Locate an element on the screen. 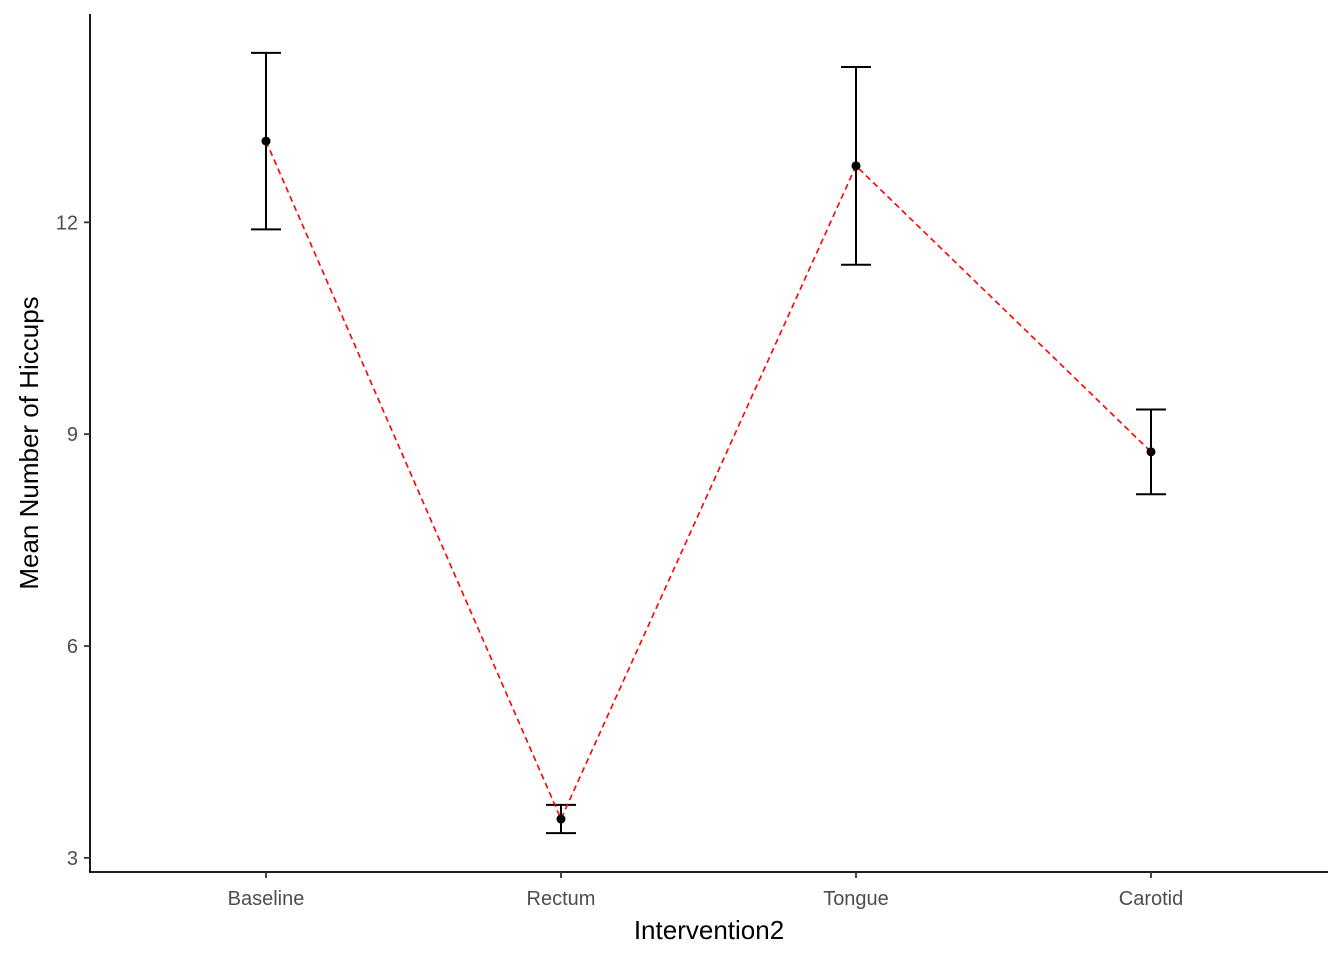 This screenshot has height=960, width=1344. x-tick-label: Baseline is located at coordinates (266, 899).